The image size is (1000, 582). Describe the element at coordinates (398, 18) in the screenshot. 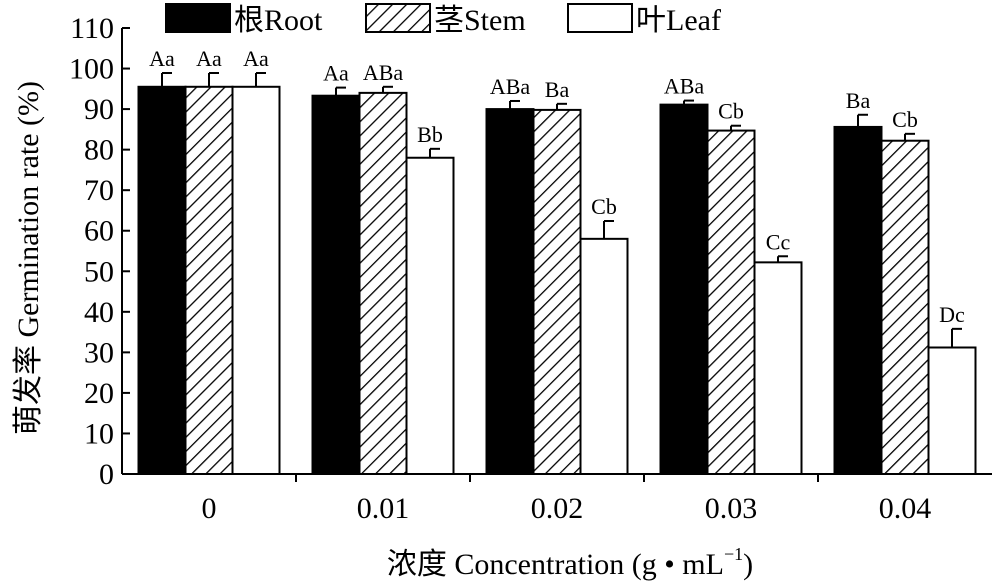

I see `legend-swatch-stem` at that location.